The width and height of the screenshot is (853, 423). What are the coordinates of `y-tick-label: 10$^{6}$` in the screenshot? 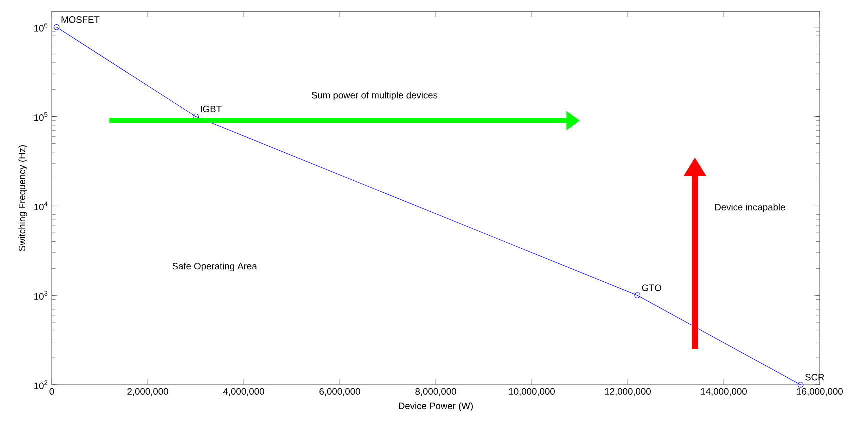 It's located at (41, 27).